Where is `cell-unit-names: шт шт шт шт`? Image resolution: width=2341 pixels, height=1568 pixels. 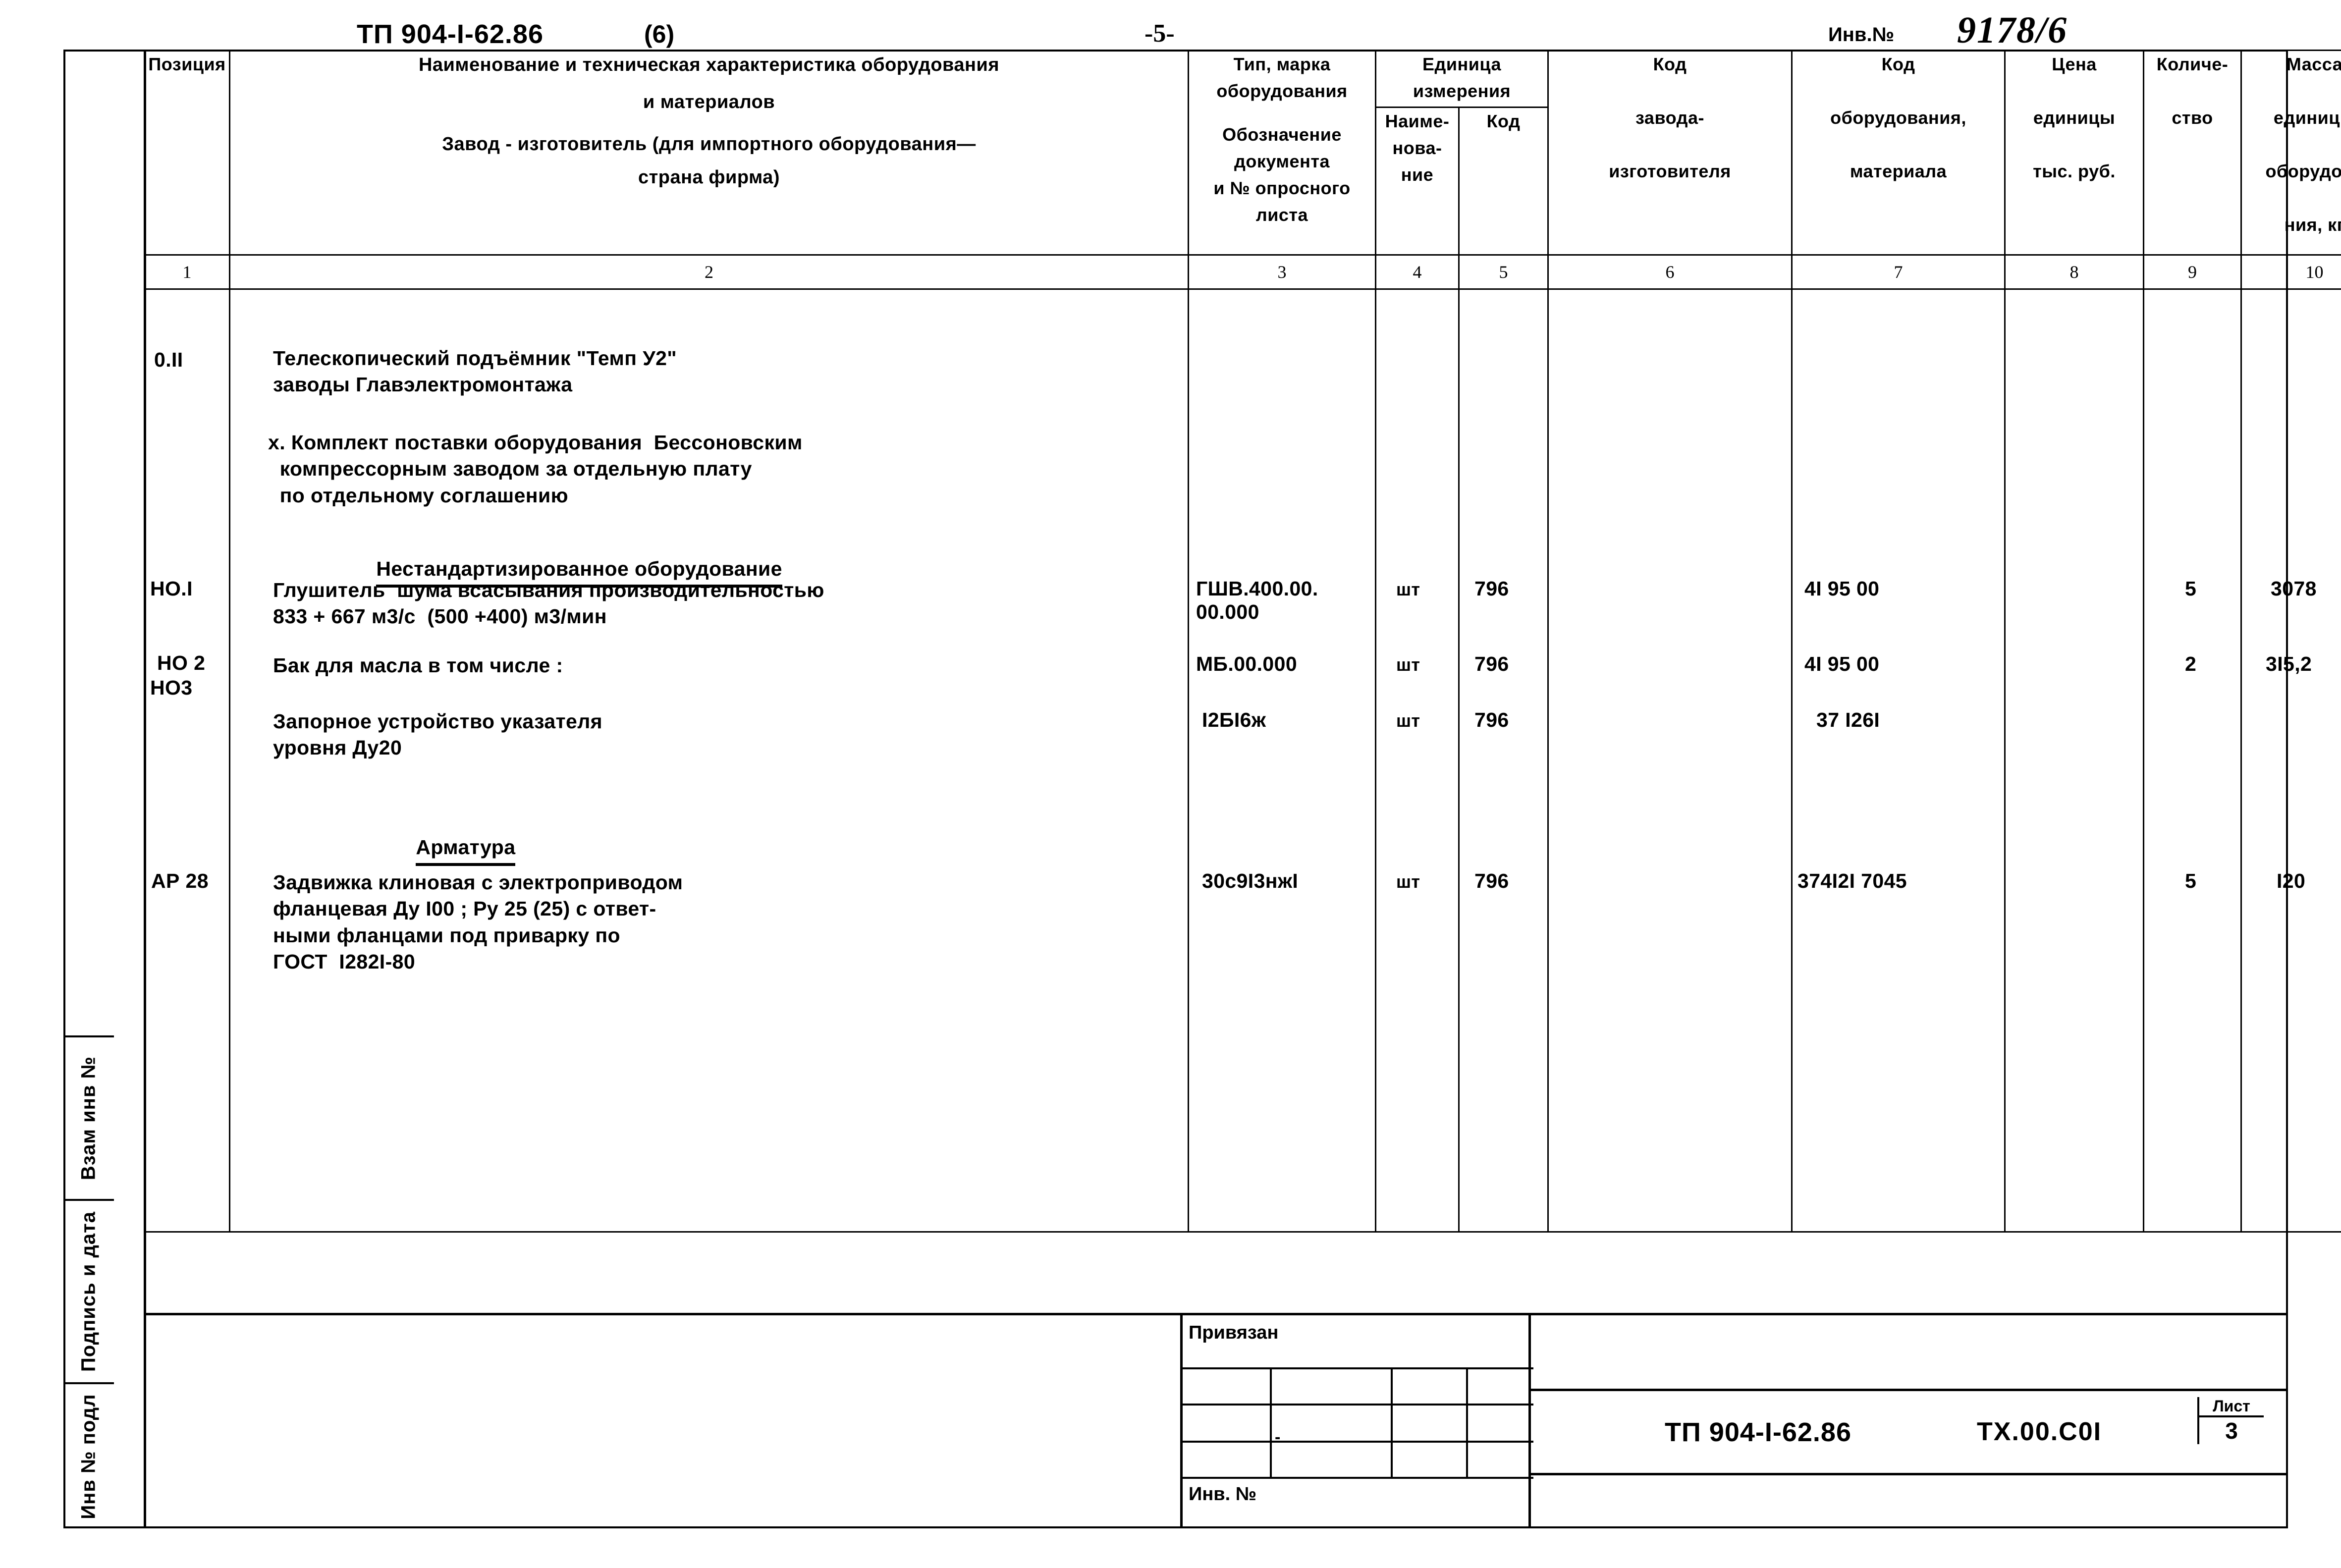 cell-unit-names: шт шт шт шт is located at coordinates (1417, 760).